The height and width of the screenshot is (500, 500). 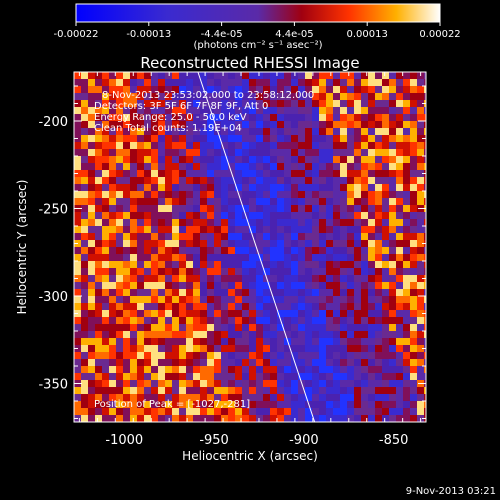 What do you see at coordinates (124, 440) in the screenshot?
I see `x-tick-label: -1000` at bounding box center [124, 440].